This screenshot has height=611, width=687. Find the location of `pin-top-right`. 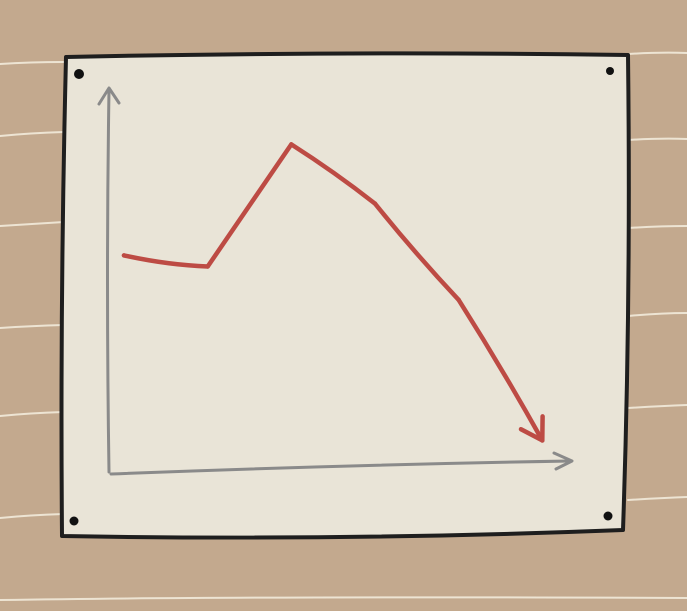

pin-top-right is located at coordinates (610, 71).